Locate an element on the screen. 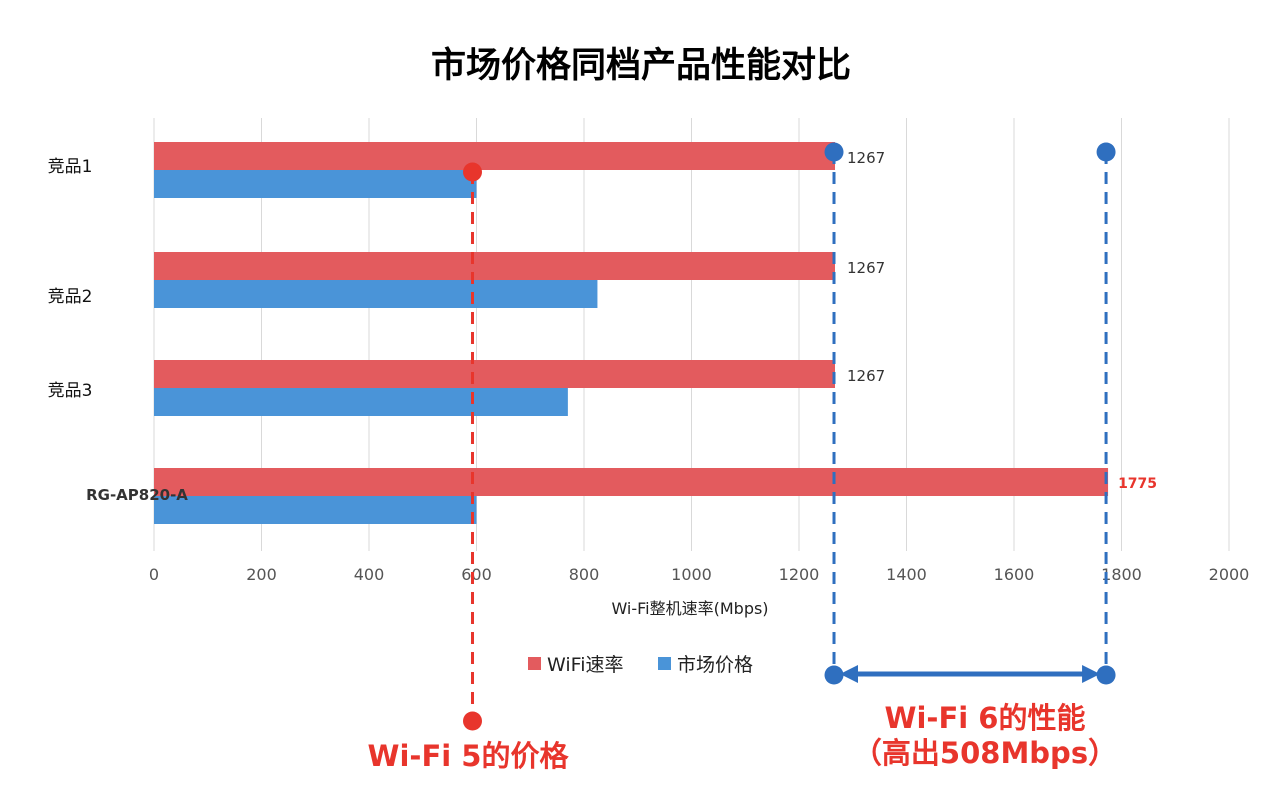 The width and height of the screenshot is (1280, 800). legend: WiFi速率 市场价格 is located at coordinates (640, 665).